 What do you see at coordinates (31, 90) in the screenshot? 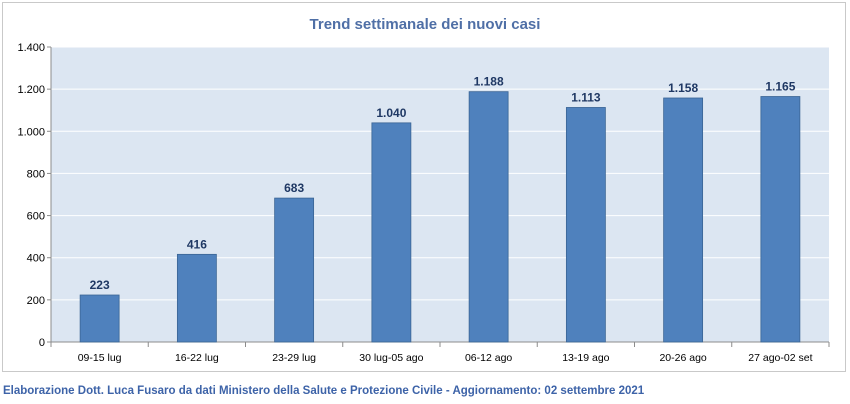
I see `y-tick-label: 1.200` at bounding box center [31, 90].